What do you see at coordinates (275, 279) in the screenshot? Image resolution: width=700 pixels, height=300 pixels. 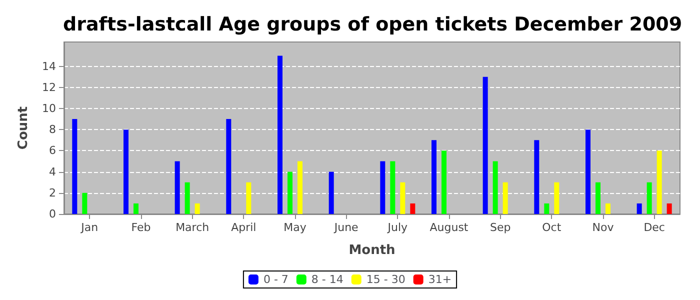 I see `legend-label: 0 - 7` at bounding box center [275, 279].